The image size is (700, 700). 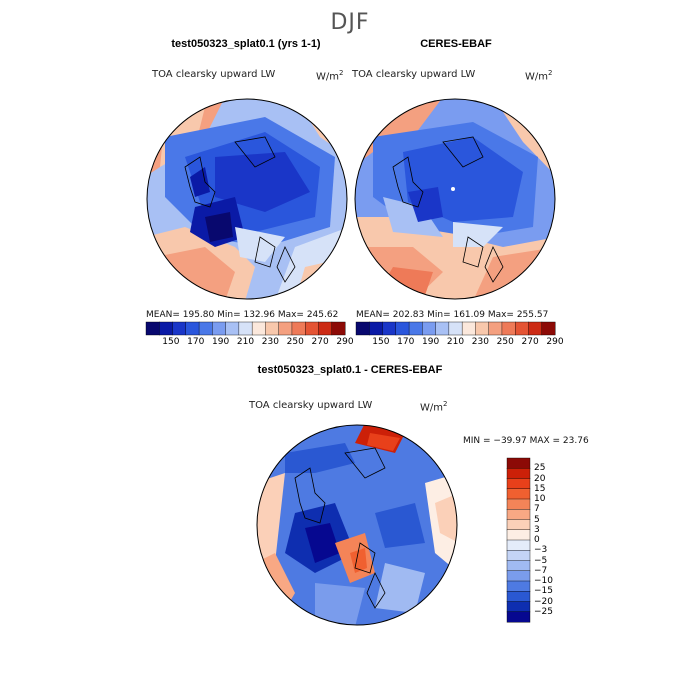 I want to click on right-panel-title: CERES-EBAF, so click(x=456, y=44).